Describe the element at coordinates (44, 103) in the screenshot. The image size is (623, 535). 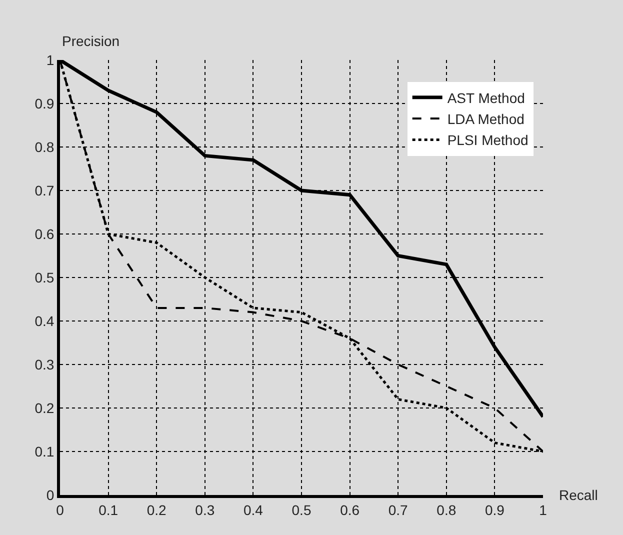
I see `y-tick-label: 0.9` at that location.